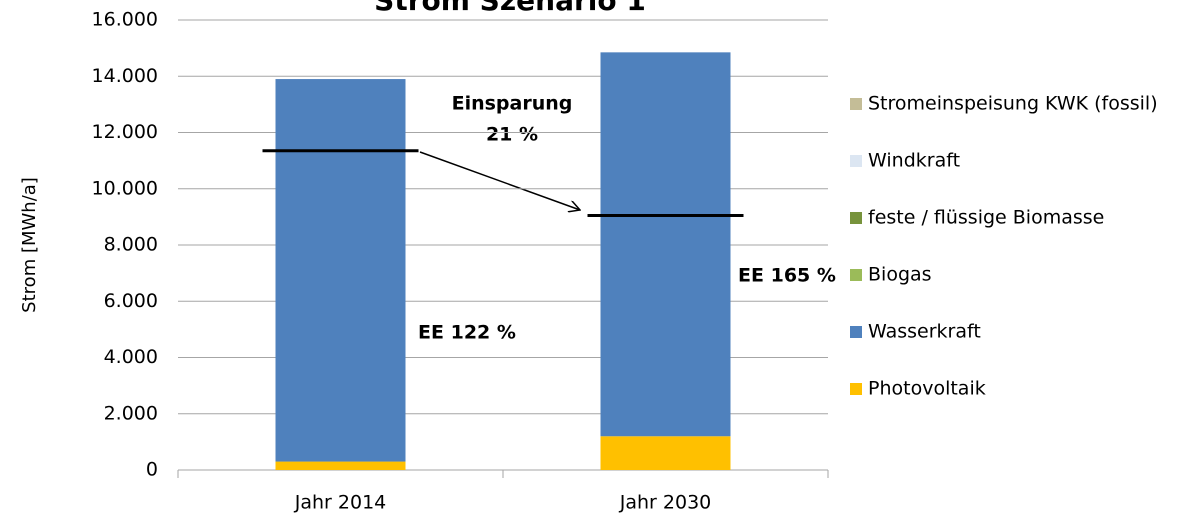  I want to click on y-tick-label: 0, so click(152, 470).